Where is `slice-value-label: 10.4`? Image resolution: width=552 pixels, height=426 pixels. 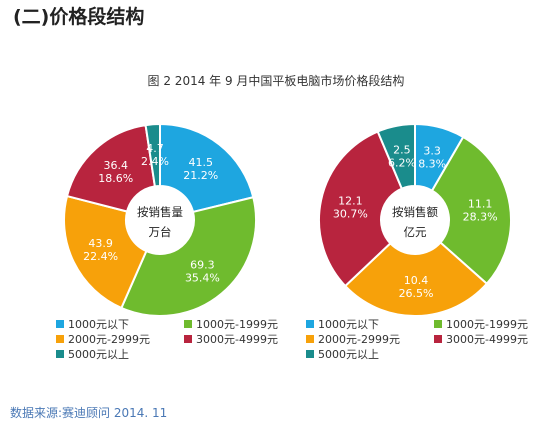 slice-value-label: 10.4 is located at coordinates (416, 280).